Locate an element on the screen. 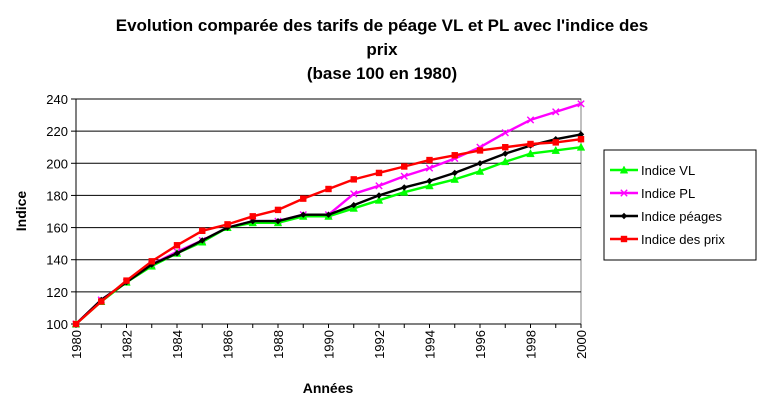 The image size is (763, 412). x-tick-label: 1996 is located at coordinates (480, 344).